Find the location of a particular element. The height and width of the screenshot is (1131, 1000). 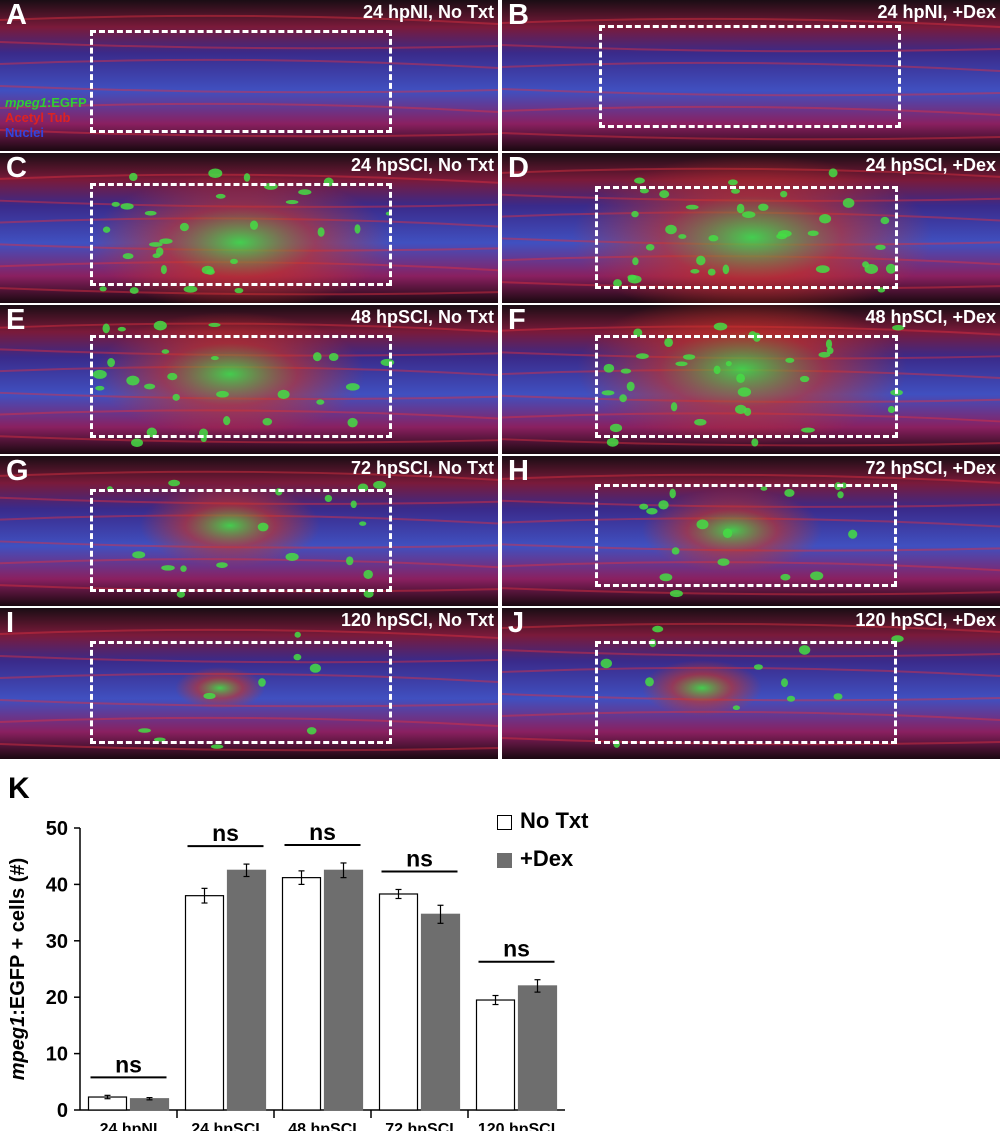

y-tick-label: 10 is located at coordinates (57, 1055).